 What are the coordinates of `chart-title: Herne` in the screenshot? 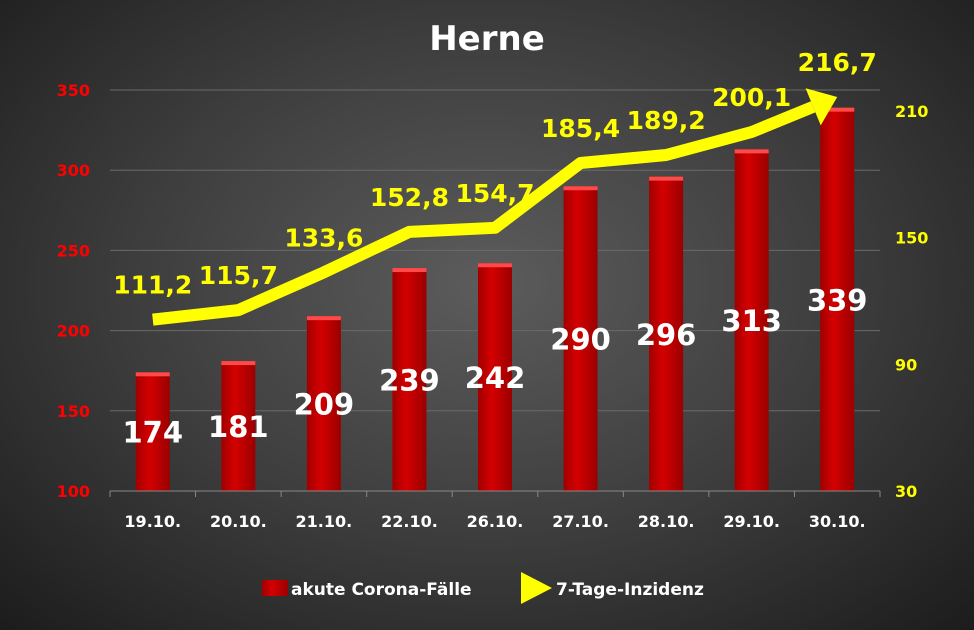 It's located at (487, 39).